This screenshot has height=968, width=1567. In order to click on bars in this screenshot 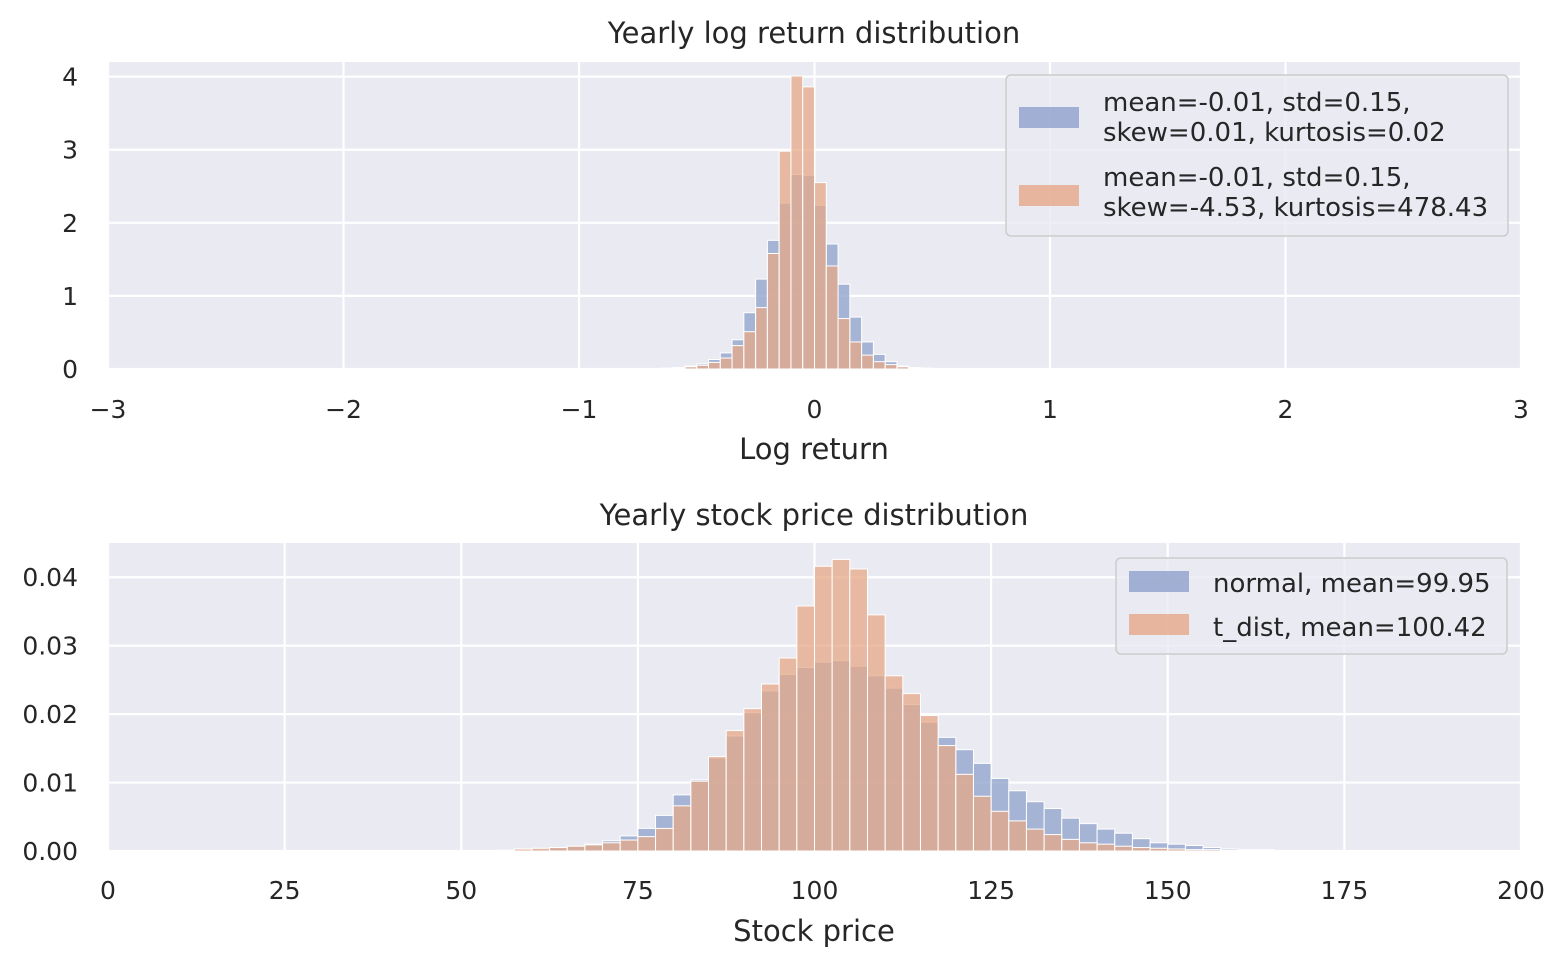, I will do `click(796, 222)`.